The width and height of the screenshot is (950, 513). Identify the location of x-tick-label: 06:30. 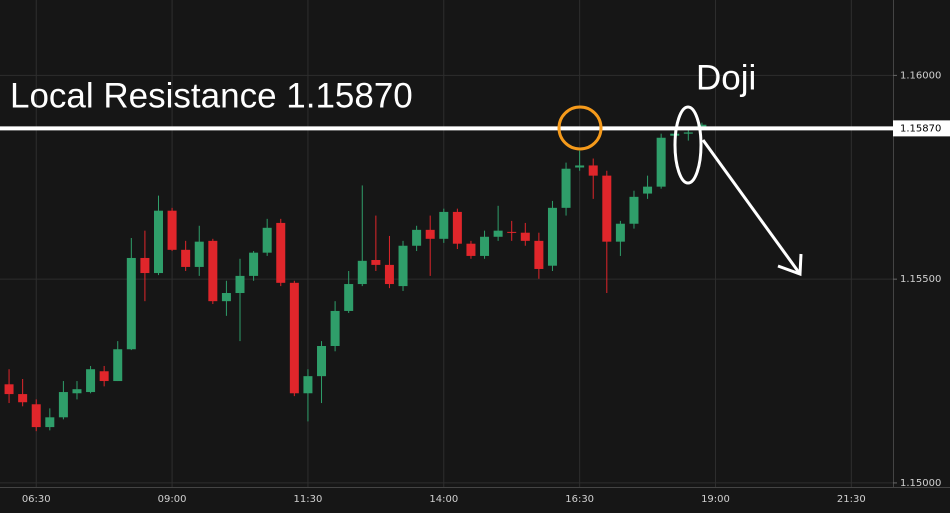
(36, 499).